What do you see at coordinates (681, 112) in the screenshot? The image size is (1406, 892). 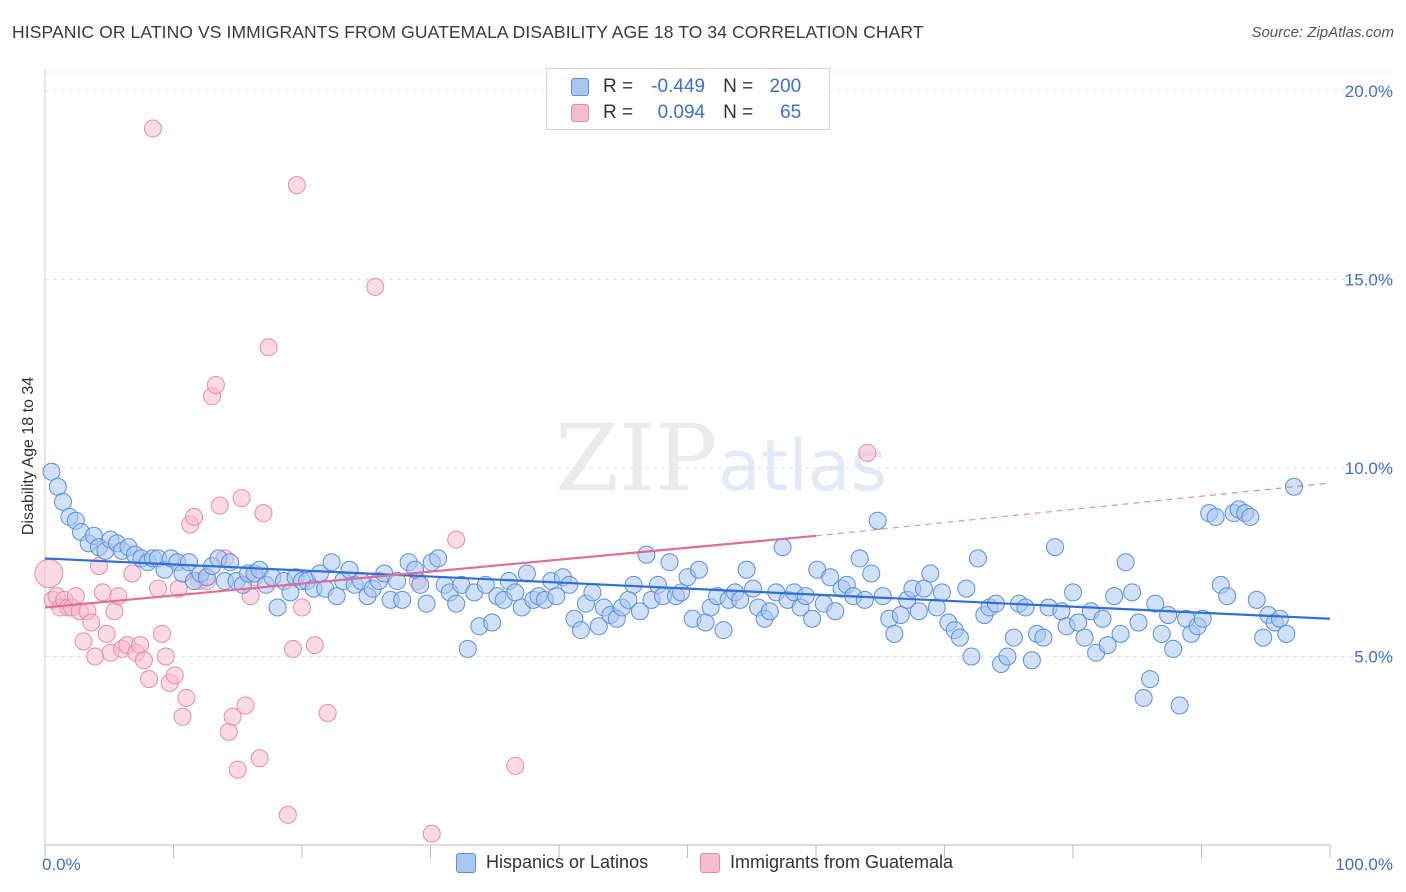 I see `legend-r-value: 0.094` at bounding box center [681, 112].